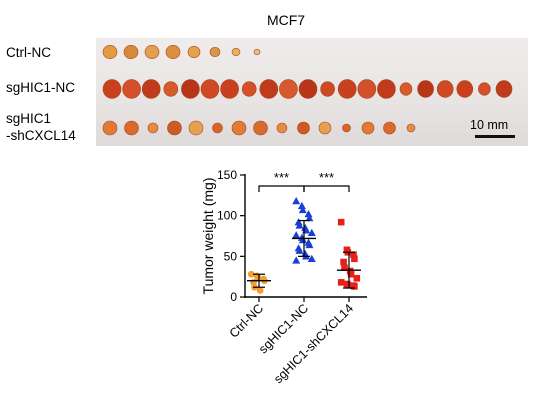 This screenshot has width=534, height=411. What do you see at coordinates (29, 118) in the screenshot?
I see `row-label-sghic1-line1: sgHIC1` at bounding box center [29, 118].